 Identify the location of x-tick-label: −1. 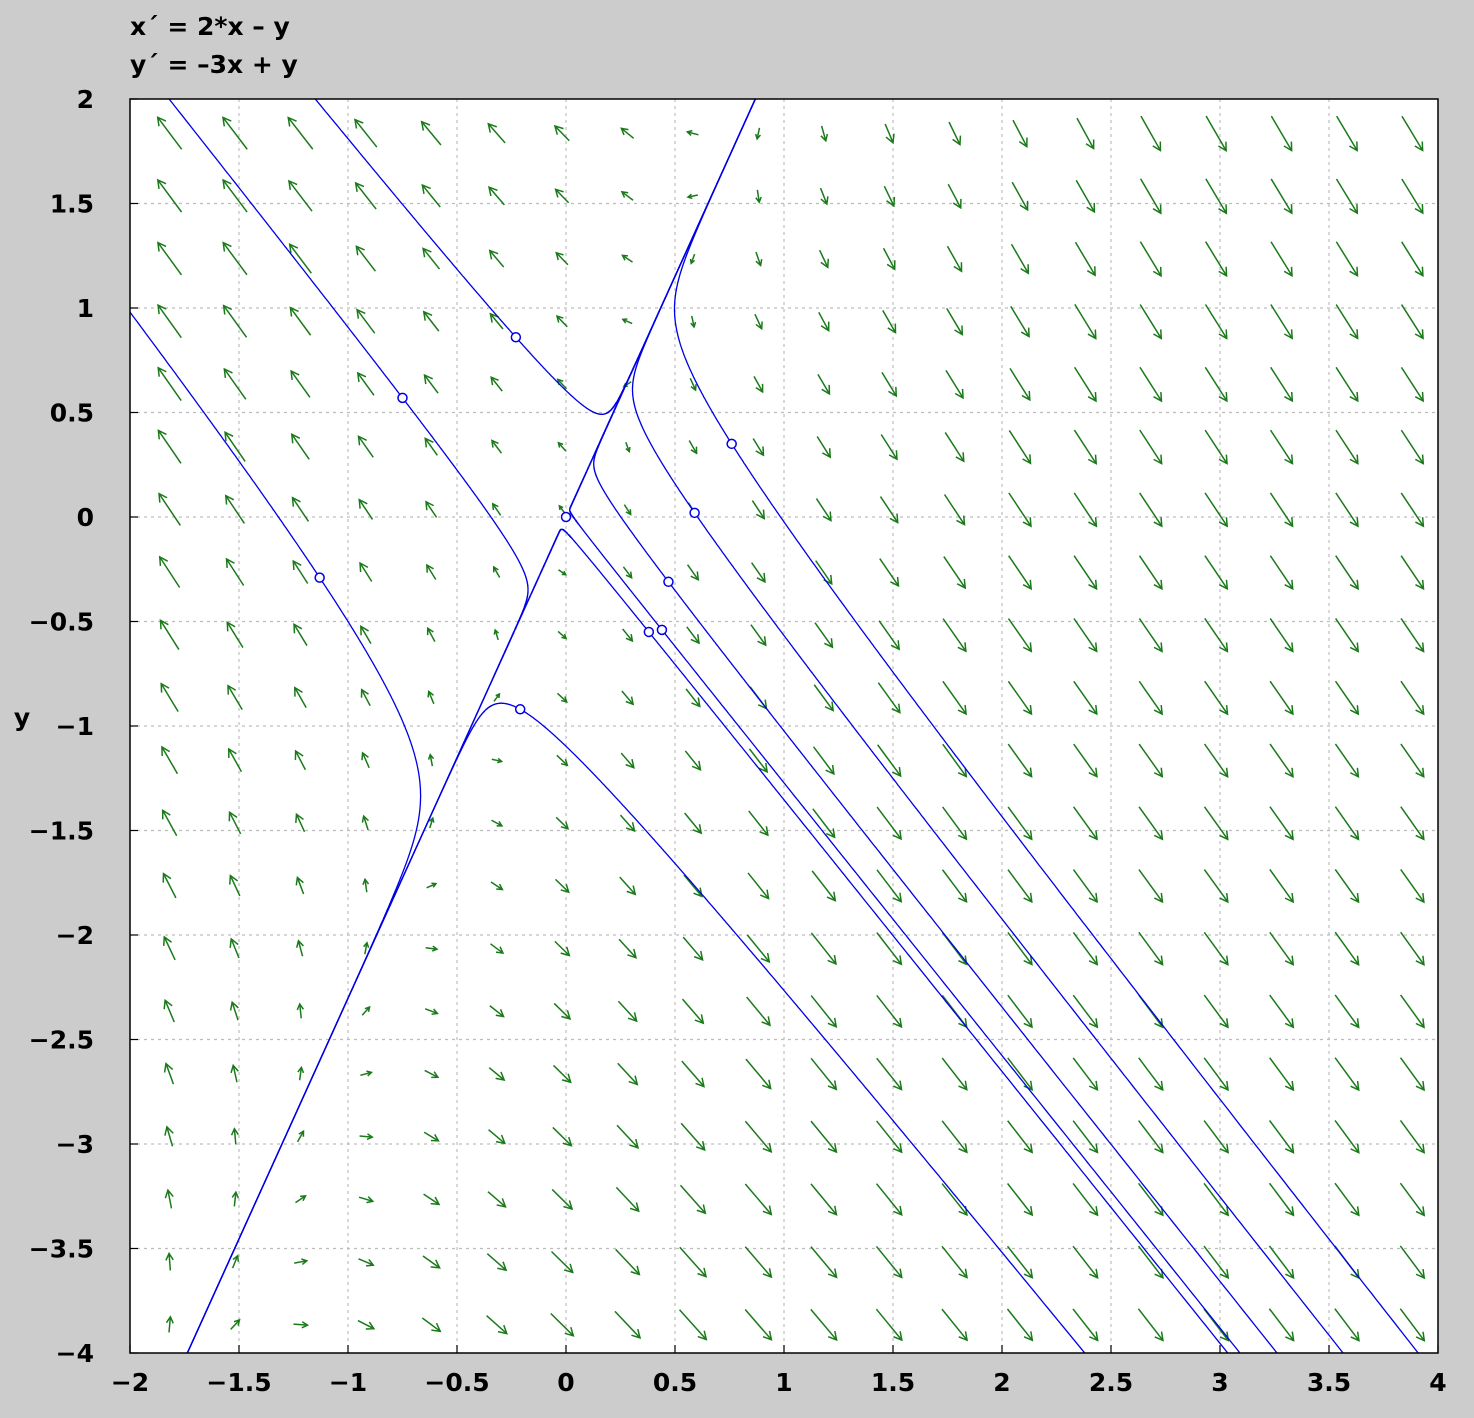
(348, 1382).